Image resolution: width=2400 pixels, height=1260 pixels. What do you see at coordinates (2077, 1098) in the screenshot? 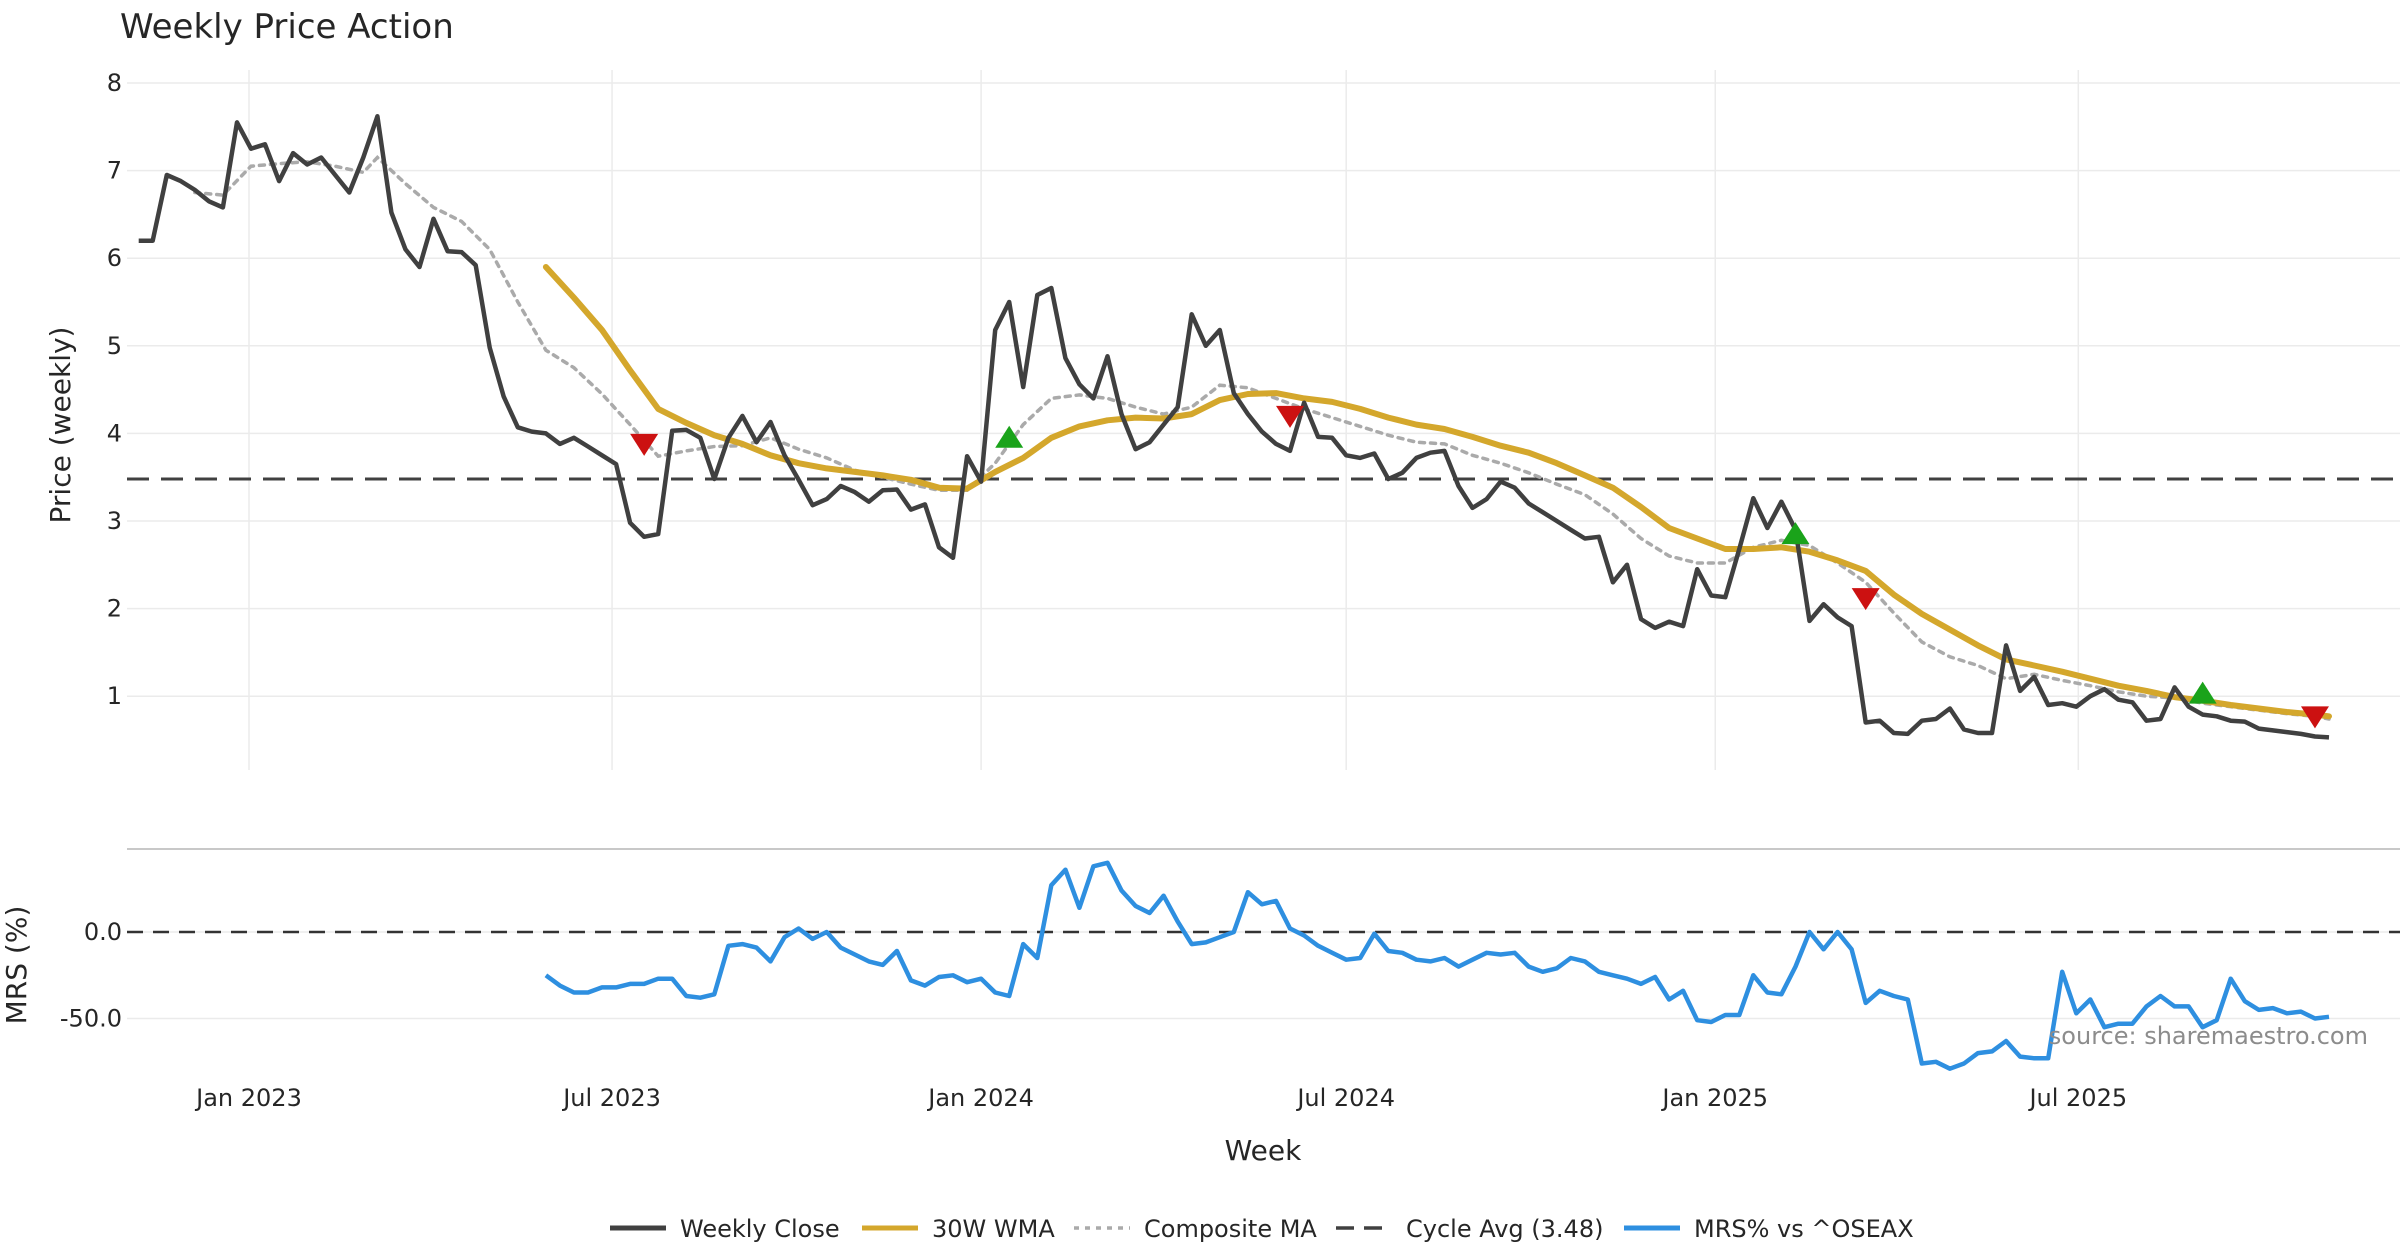
I see `x-tick-label: Jul 2025` at bounding box center [2077, 1098].